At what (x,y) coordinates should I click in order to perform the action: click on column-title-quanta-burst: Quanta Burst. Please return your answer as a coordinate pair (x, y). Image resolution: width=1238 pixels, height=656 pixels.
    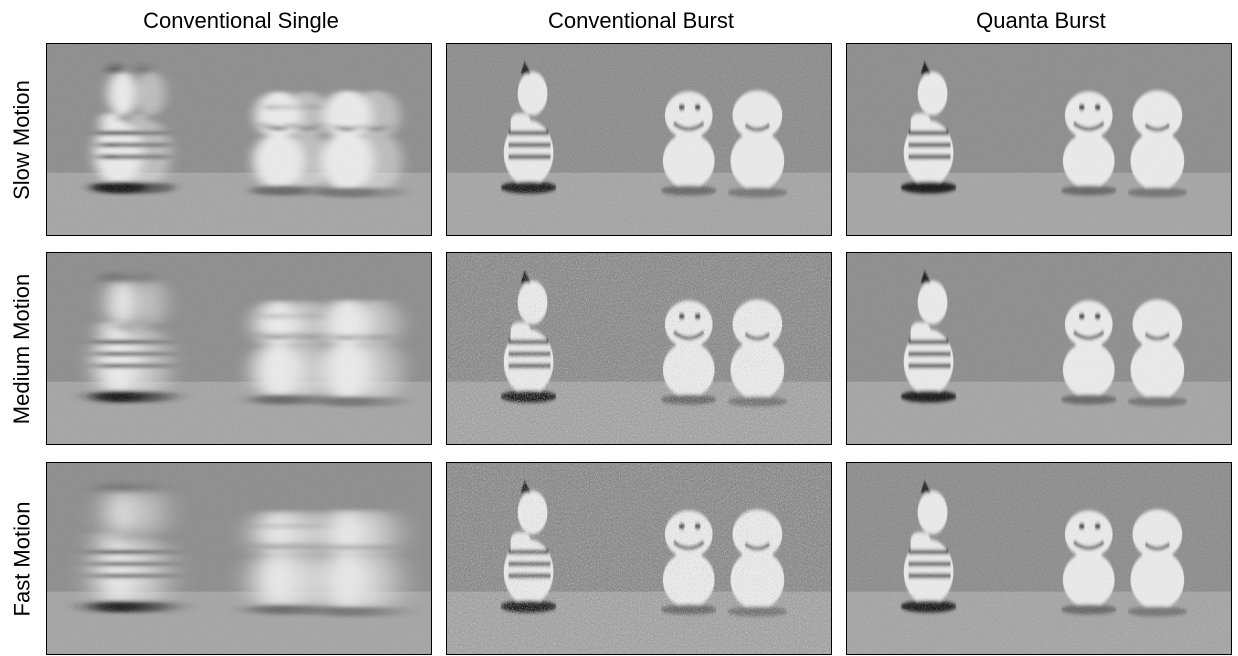
    Looking at the image, I should click on (1041, 20).